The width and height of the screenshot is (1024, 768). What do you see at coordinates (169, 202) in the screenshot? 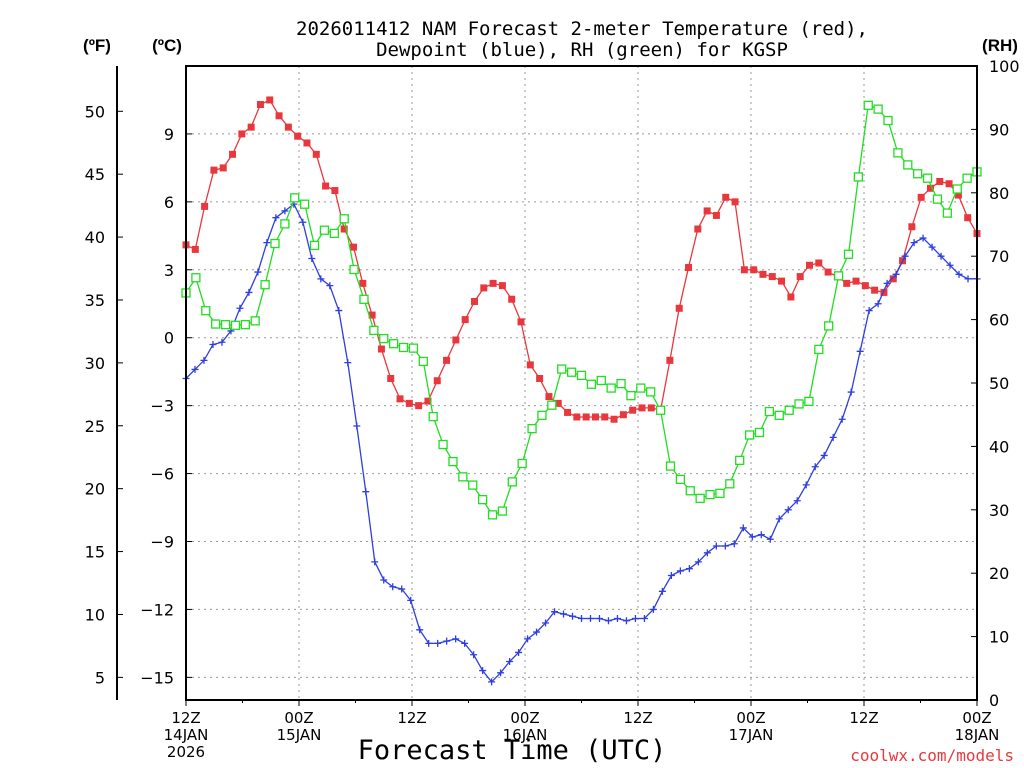
I see `celsius-tick-label: 6` at bounding box center [169, 202].